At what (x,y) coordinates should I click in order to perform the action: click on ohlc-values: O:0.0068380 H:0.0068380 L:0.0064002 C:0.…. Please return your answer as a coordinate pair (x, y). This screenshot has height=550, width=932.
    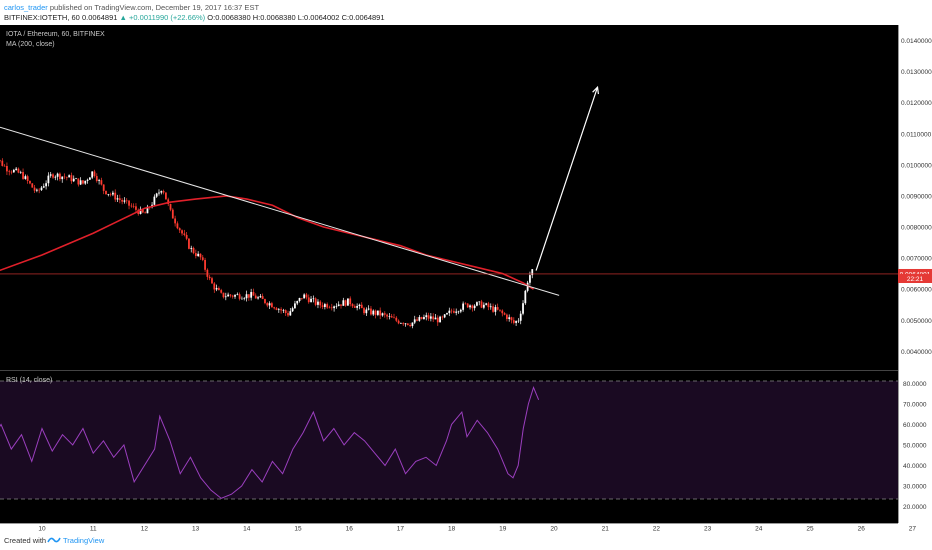
    Looking at the image, I should click on (296, 17).